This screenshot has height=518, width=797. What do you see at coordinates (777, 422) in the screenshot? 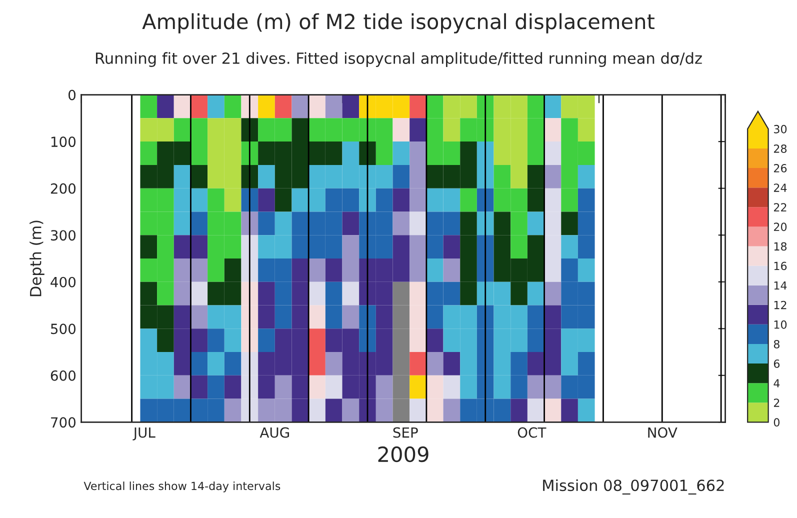
I see `color-bar-label: 0` at bounding box center [777, 422].